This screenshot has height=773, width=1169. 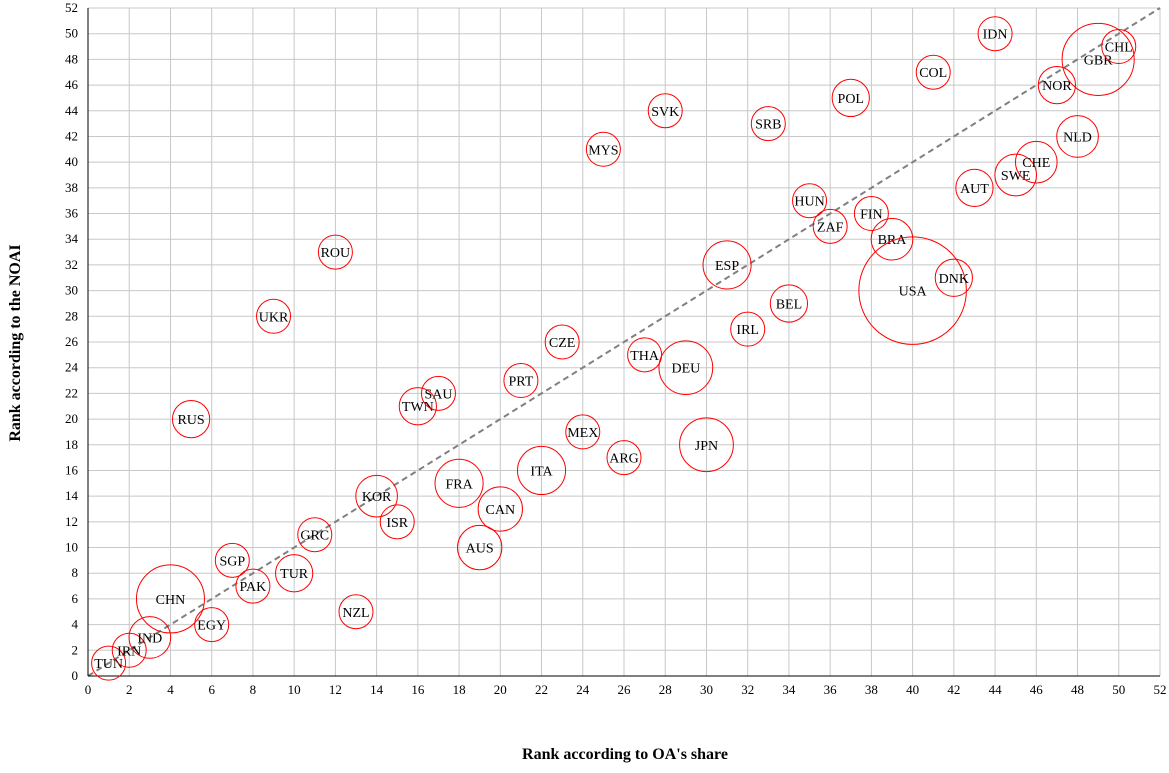 What do you see at coordinates (974, 187) in the screenshot?
I see `data-point-aut: AUT` at bounding box center [974, 187].